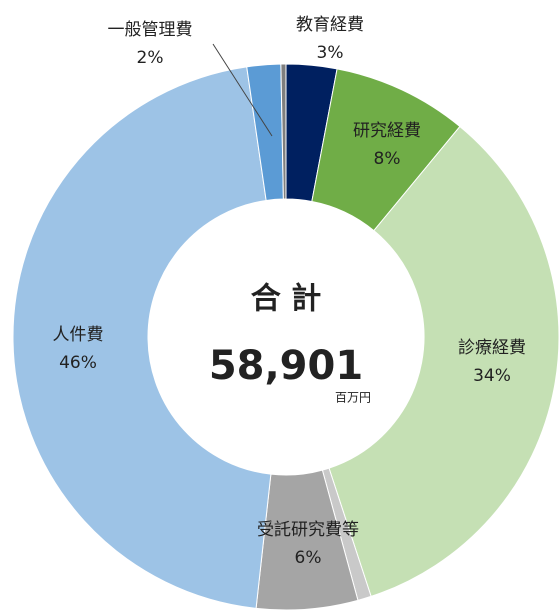 This screenshot has height=612, width=560. Describe the element at coordinates (150, 58) in the screenshot. I see `value-label: 2%` at that location.